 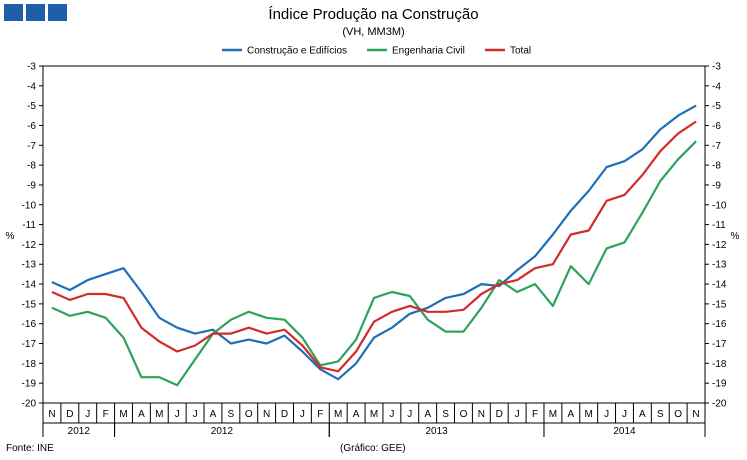 I want to click on chart-subtitle: (VH, MM3M), so click(x=373, y=32).